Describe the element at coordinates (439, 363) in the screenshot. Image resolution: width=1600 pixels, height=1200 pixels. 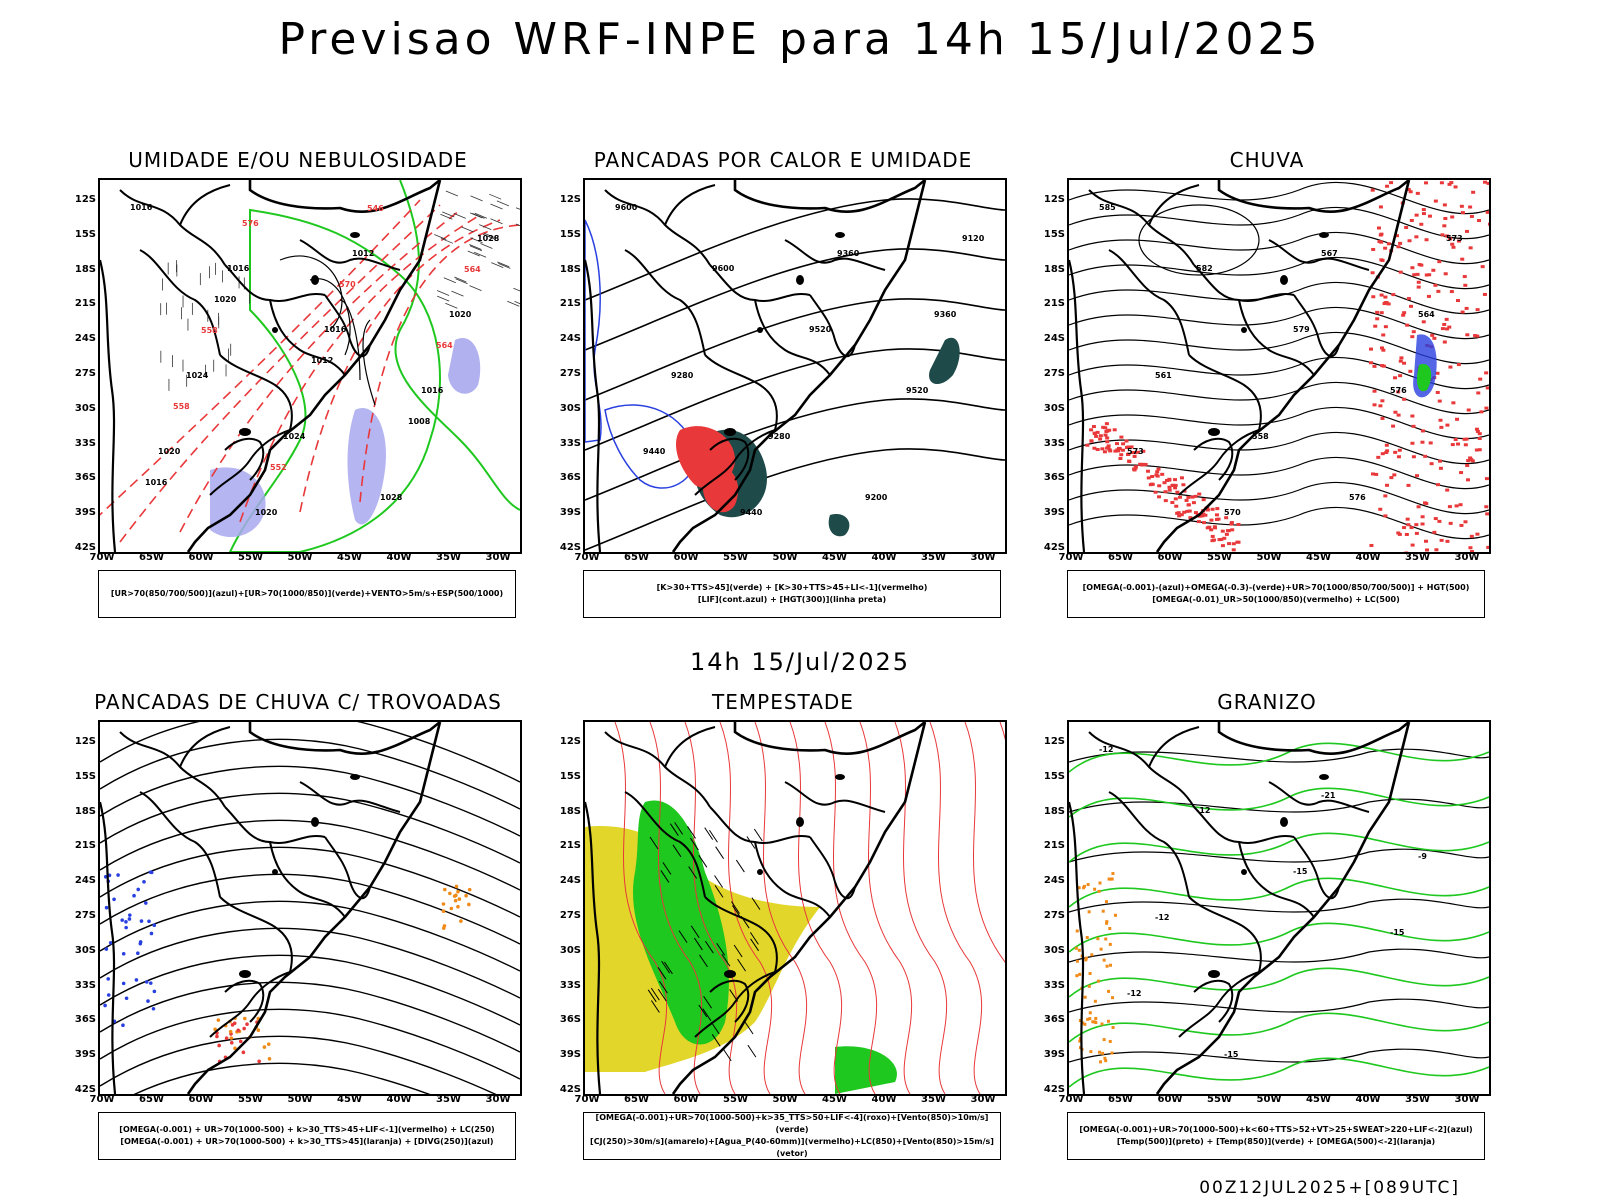
I see `red-thickness-line` at that location.